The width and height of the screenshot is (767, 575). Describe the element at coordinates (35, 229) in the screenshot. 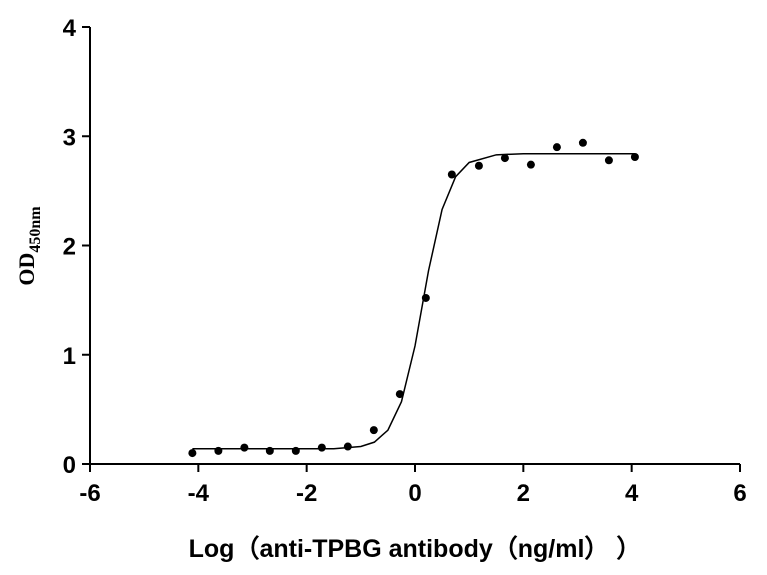

I see `y-axis-label-sub: 450nm` at that location.